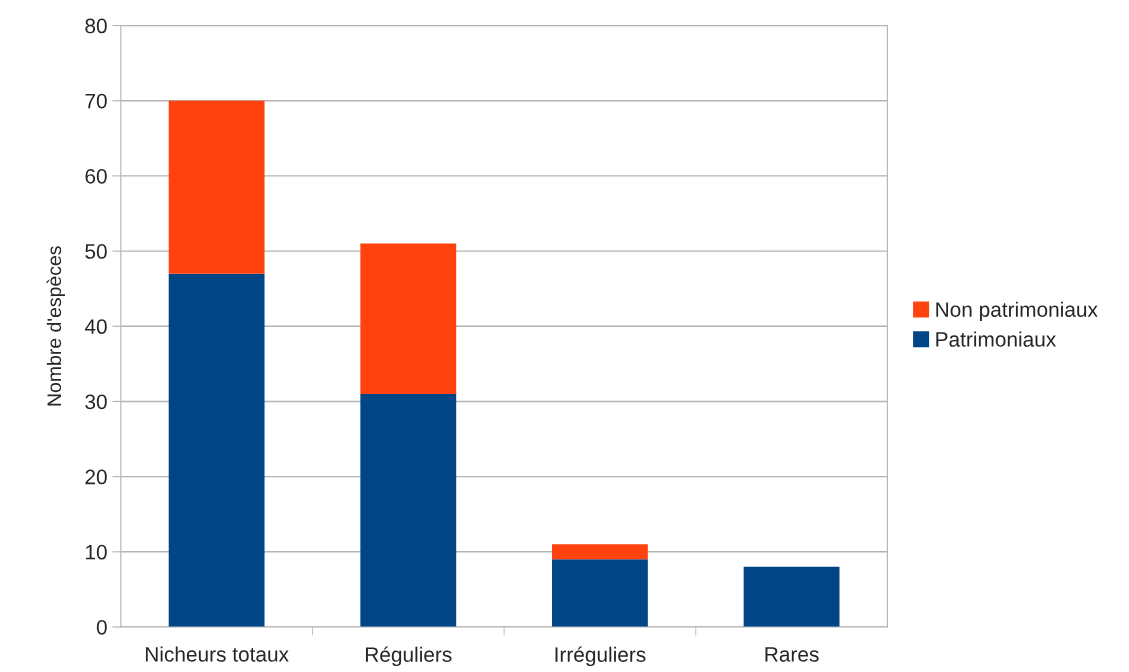 The width and height of the screenshot is (1129, 672). What do you see at coordinates (408, 656) in the screenshot?
I see `x-tick-label: Réguliers` at bounding box center [408, 656].